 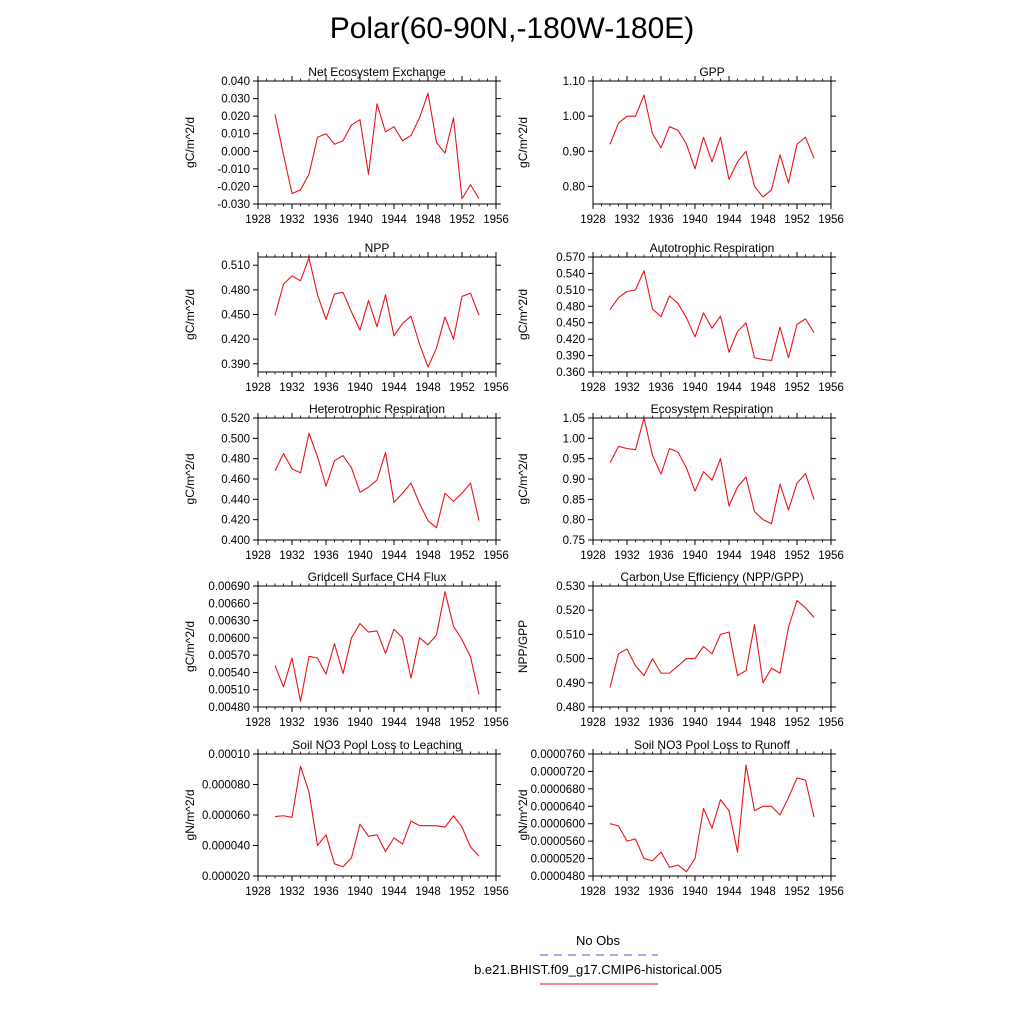 I want to click on y-tick-label: 0.00690, so click(x=229, y=587).